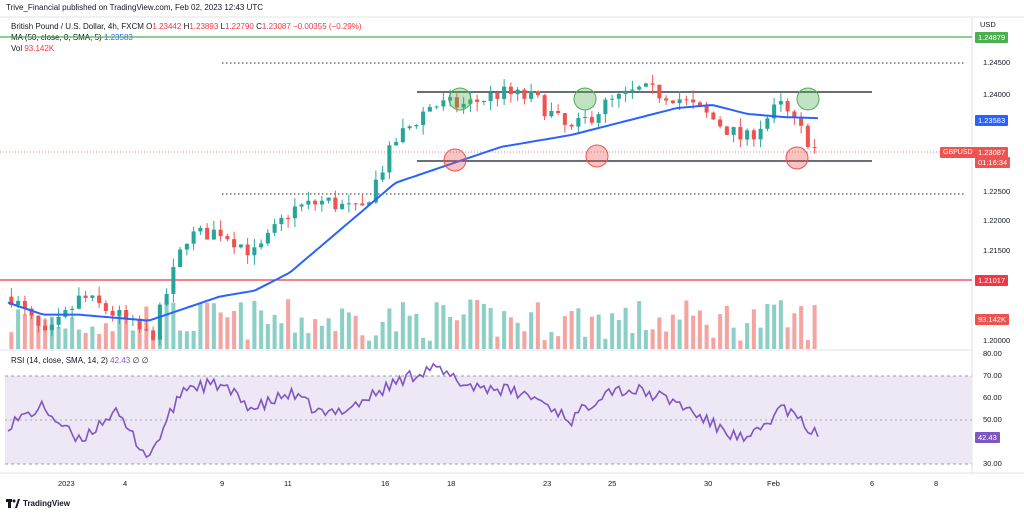 Image resolution: width=1024 pixels, height=515 pixels. Describe the element at coordinates (992, 120) in the screenshot. I see `ma-price-tag: 1.23583` at that location.